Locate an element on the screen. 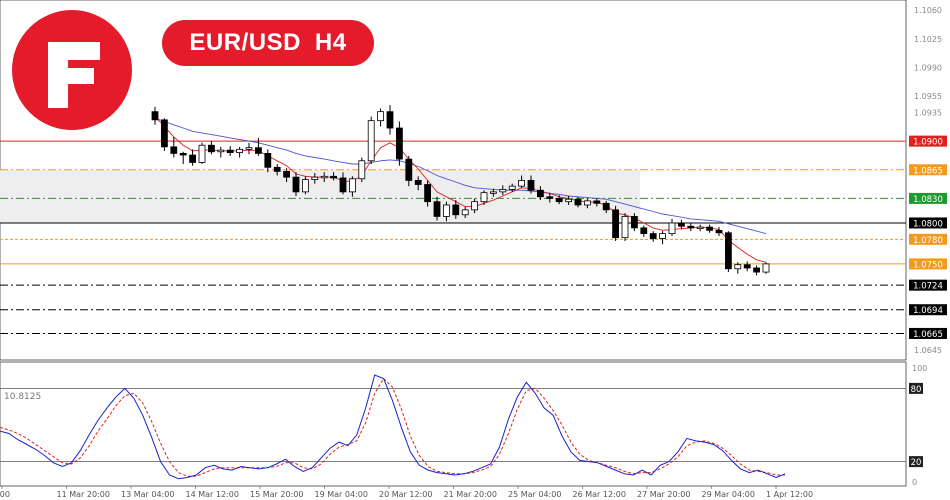 Image resolution: width=950 pixels, height=500 pixels. price-axis-tick: 1.0645 is located at coordinates (928, 350).